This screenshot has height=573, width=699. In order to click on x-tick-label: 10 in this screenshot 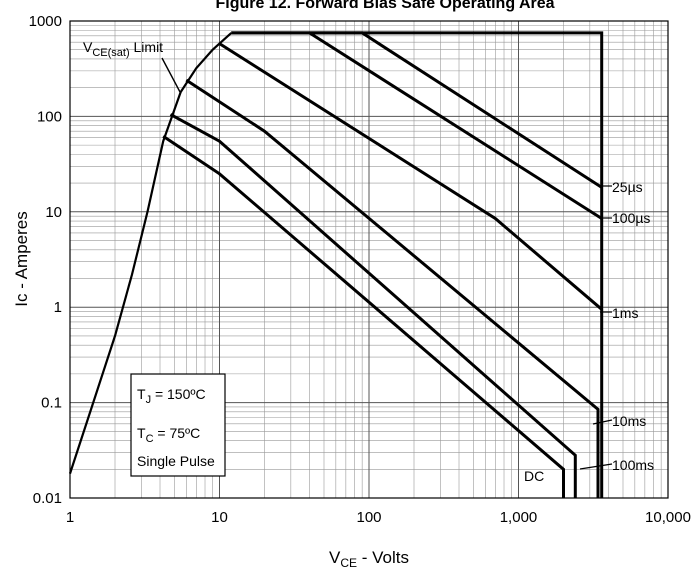, I will do `click(219, 517)`.